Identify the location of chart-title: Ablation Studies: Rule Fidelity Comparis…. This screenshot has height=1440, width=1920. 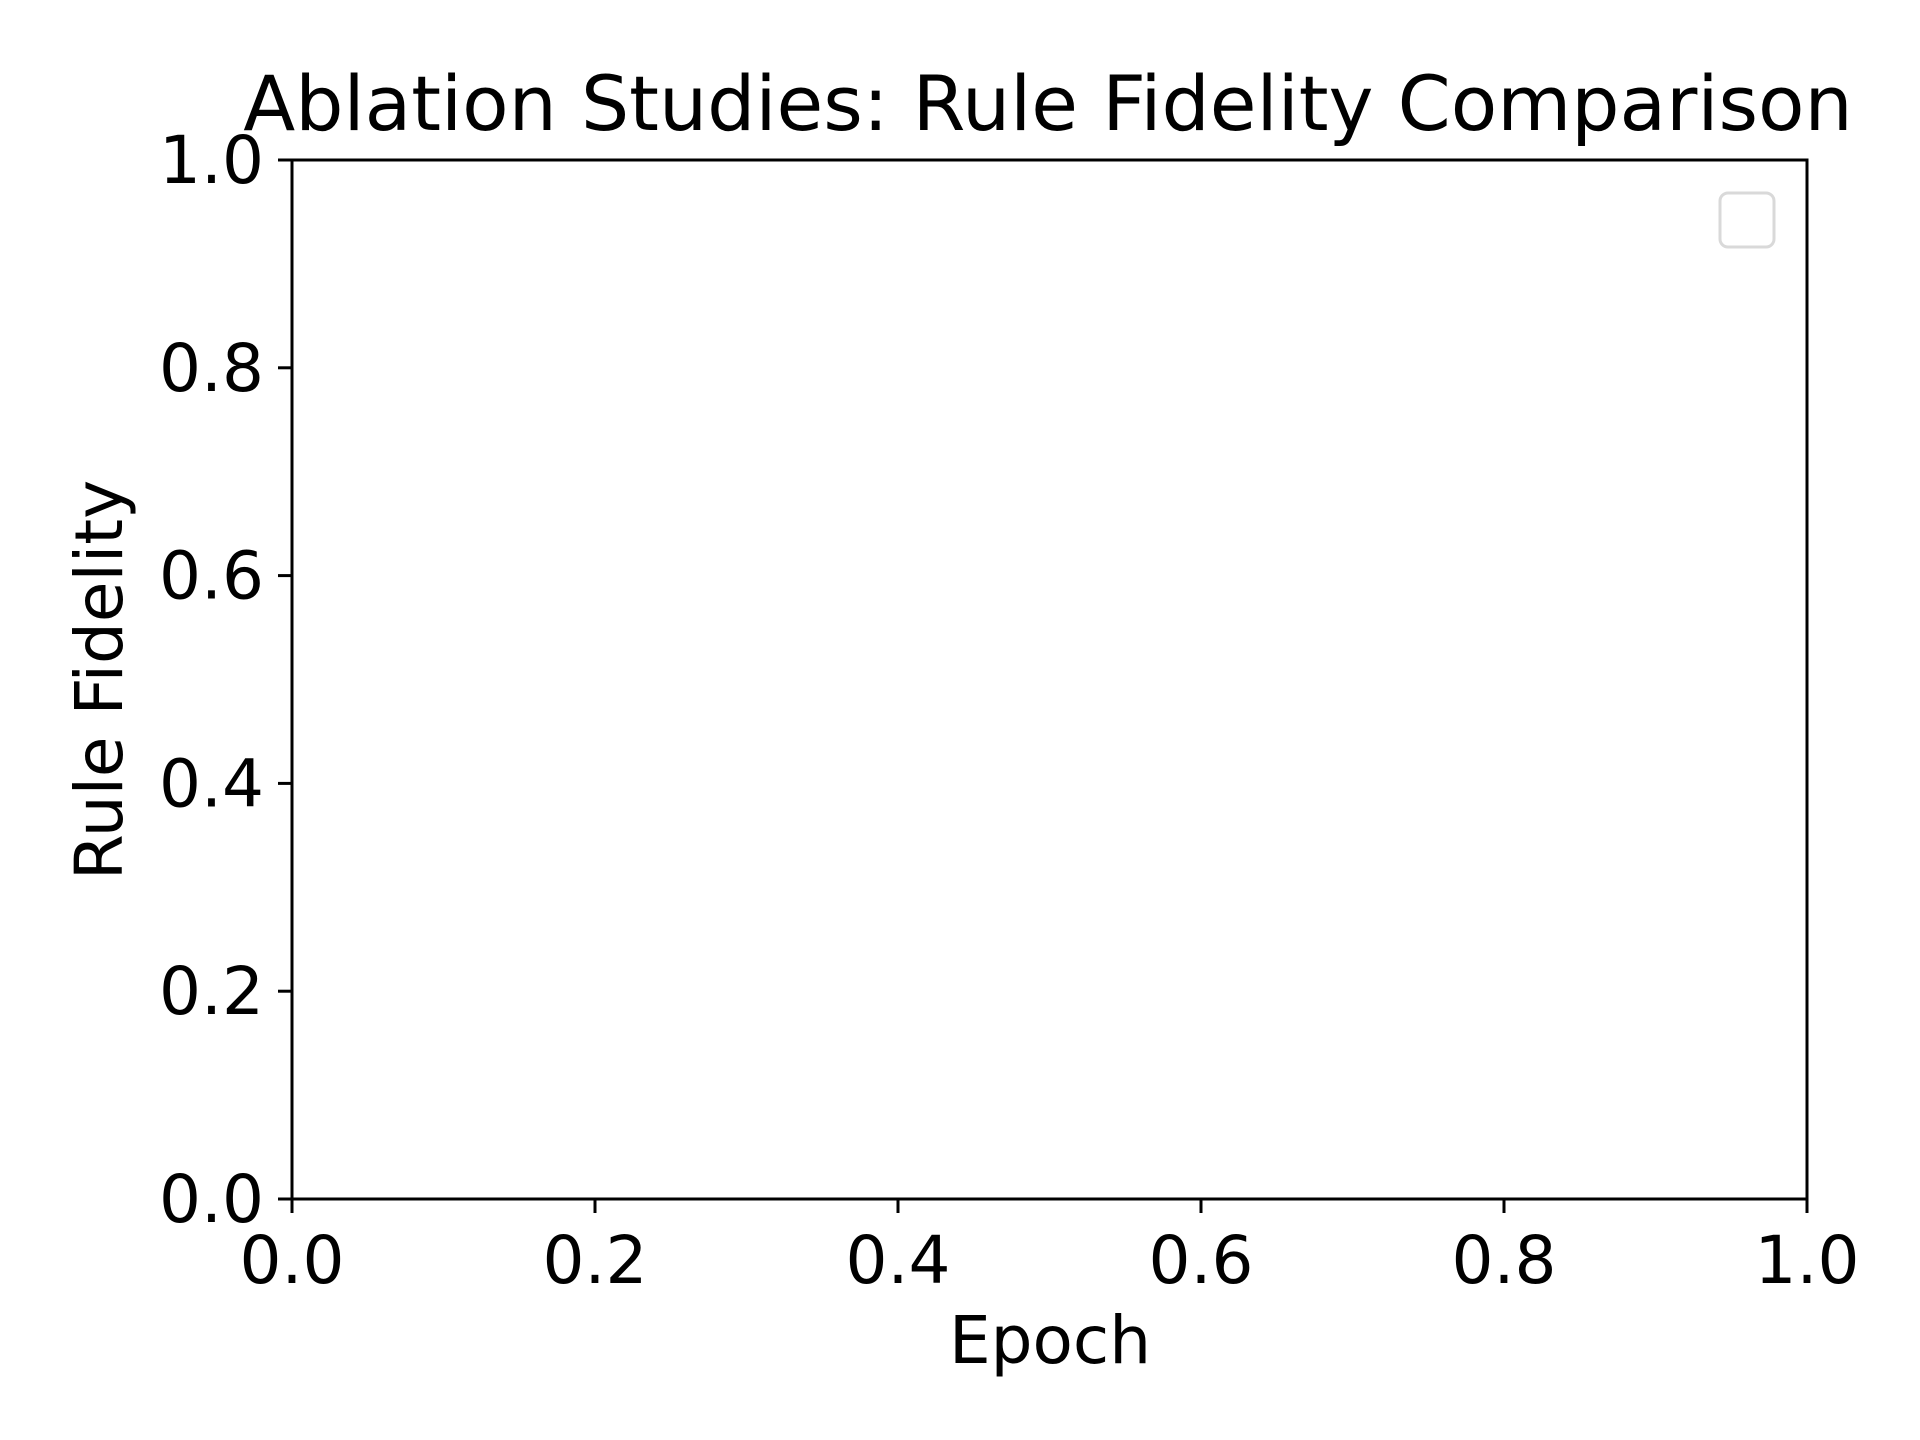
(1047, 103).